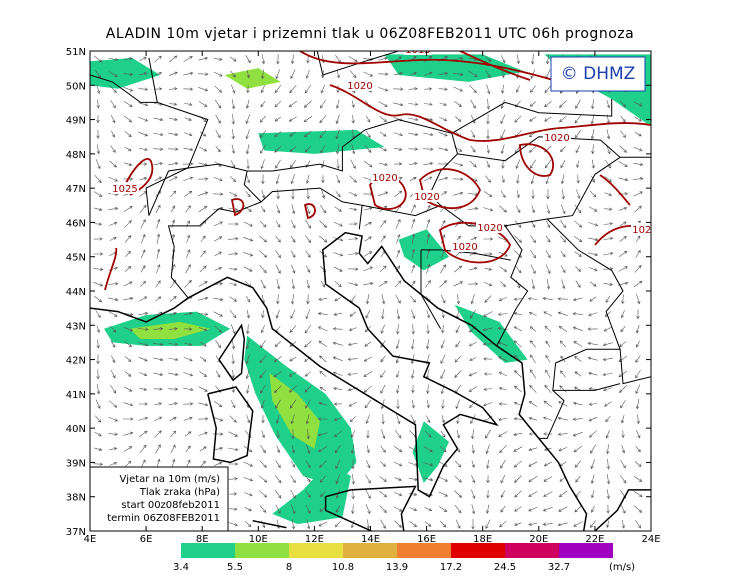 The width and height of the screenshot is (740, 586). I want to click on colorbar-label: 3.4, so click(181, 567).